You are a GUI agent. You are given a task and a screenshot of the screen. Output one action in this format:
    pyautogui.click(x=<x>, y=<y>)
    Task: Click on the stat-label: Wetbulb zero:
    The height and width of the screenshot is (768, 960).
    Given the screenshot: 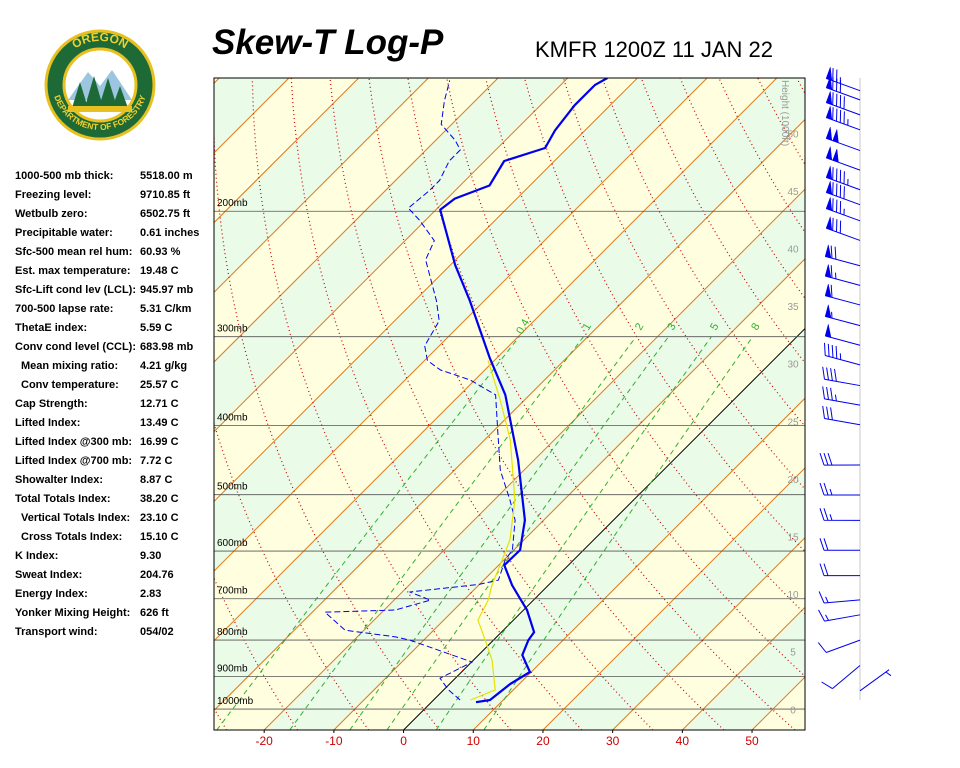 What is the action you would take?
    pyautogui.click(x=51, y=214)
    